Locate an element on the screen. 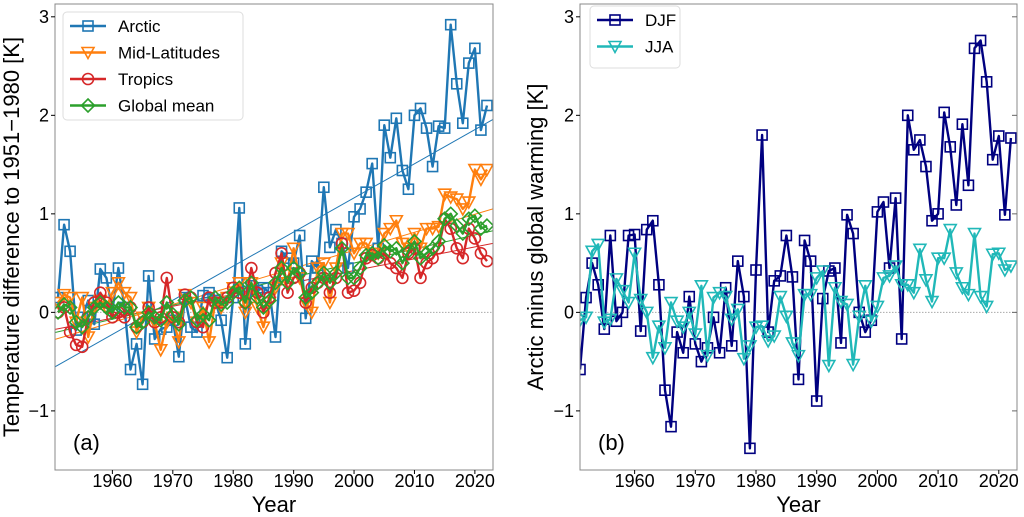 The height and width of the screenshot is (517, 1024). legend-item-tropics: Tropics is located at coordinates (121, 79).